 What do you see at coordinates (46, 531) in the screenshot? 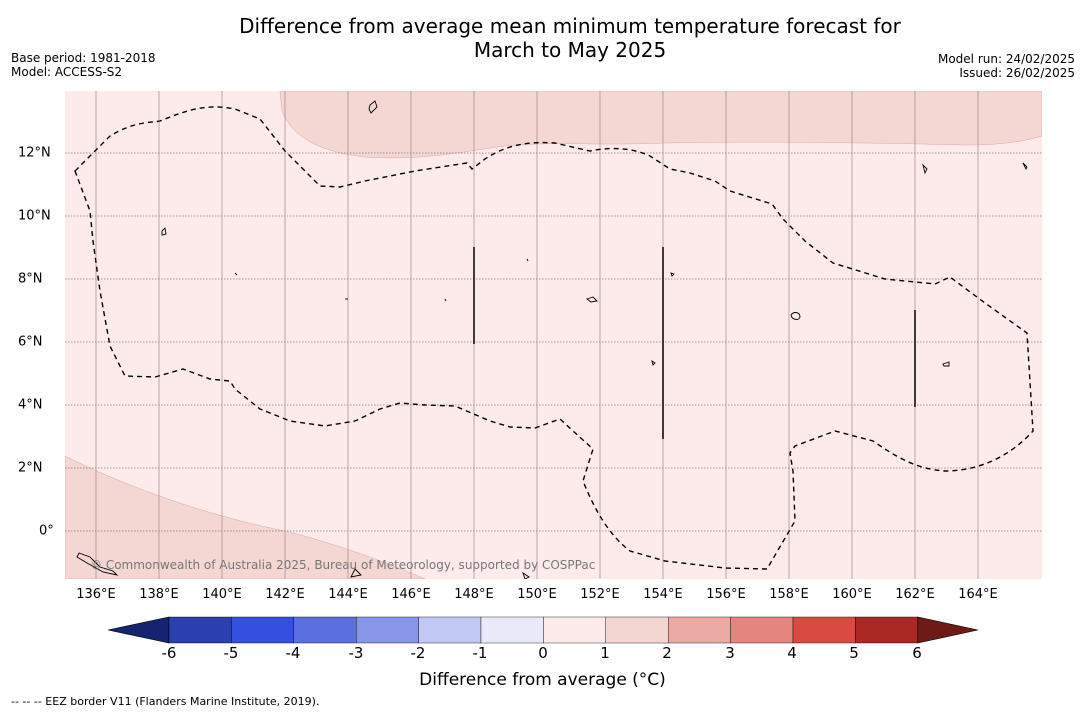
I see `y-tick-label: 0°` at bounding box center [46, 531].